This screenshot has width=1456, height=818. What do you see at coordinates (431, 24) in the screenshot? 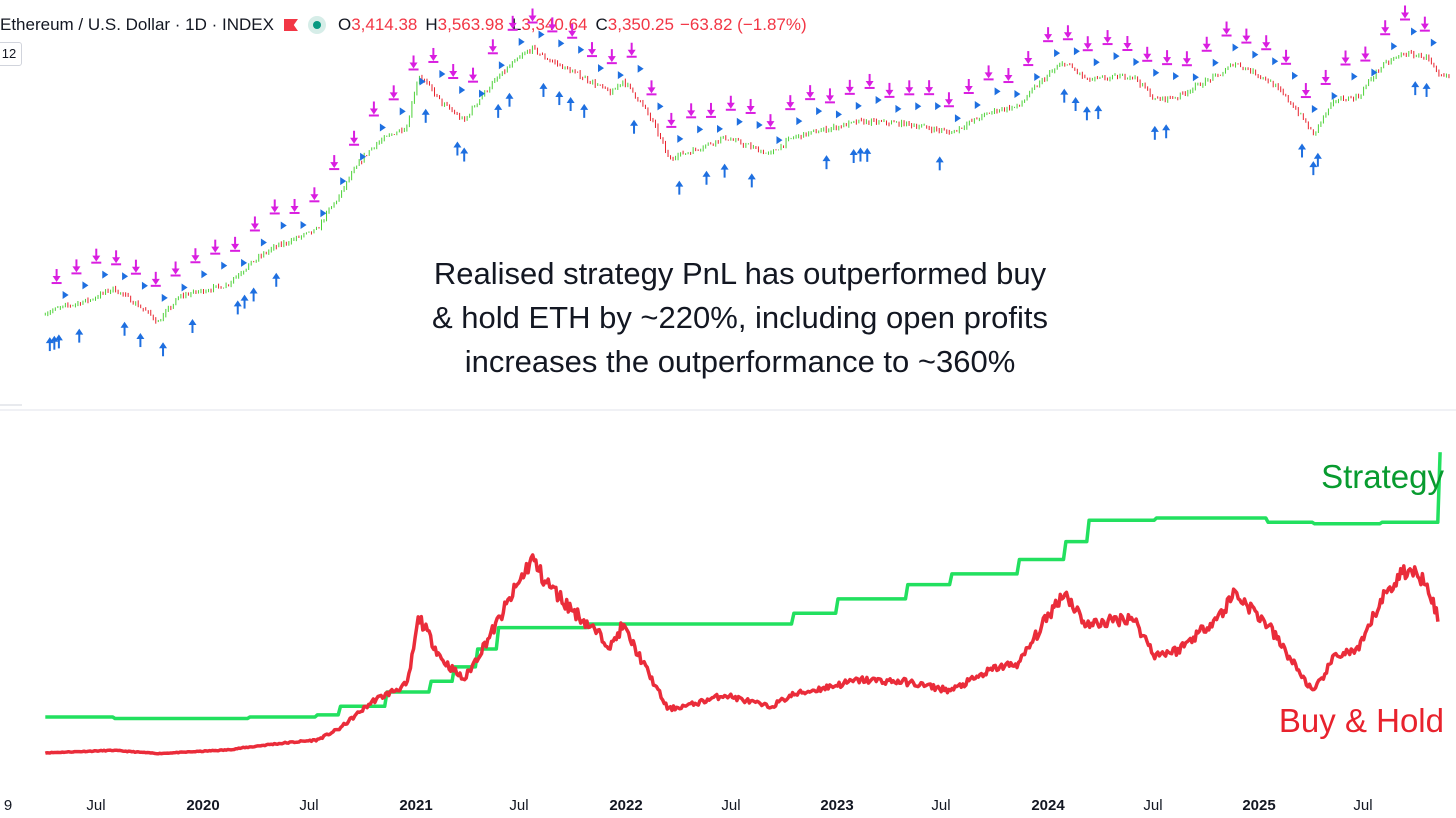
I see `high-label: H` at bounding box center [431, 24].